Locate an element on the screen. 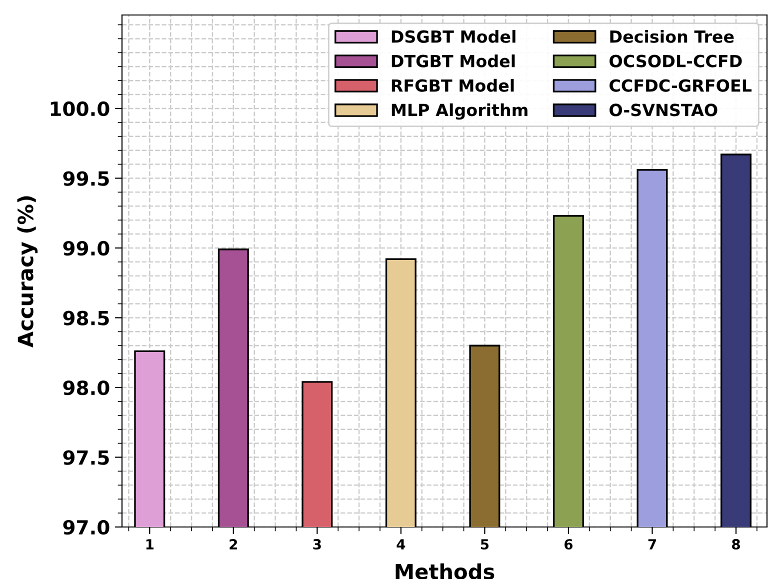  legend-label: OCSODL-CCFD is located at coordinates (676, 61).